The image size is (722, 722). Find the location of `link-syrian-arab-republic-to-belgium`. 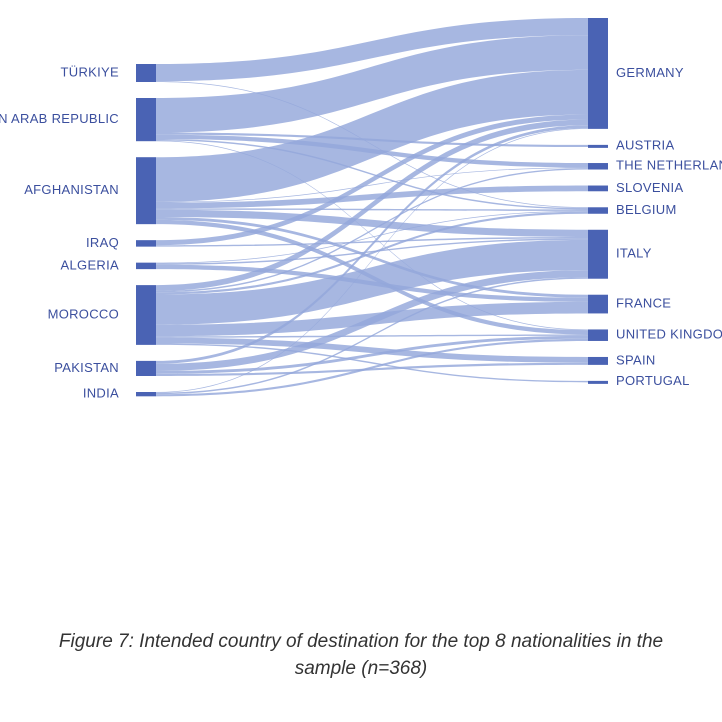

link-syrian-arab-republic-to-belgium is located at coordinates (372, 174).